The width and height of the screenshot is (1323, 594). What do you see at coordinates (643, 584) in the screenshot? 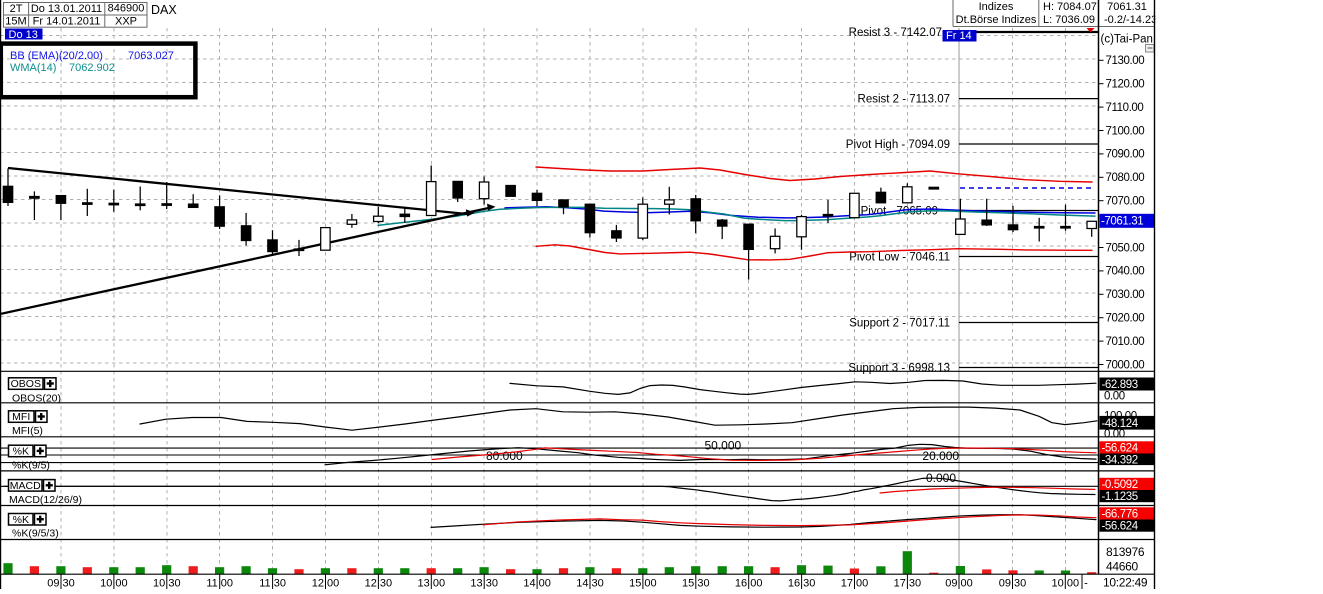
I see `svg-text: 15 00` at bounding box center [643, 584].